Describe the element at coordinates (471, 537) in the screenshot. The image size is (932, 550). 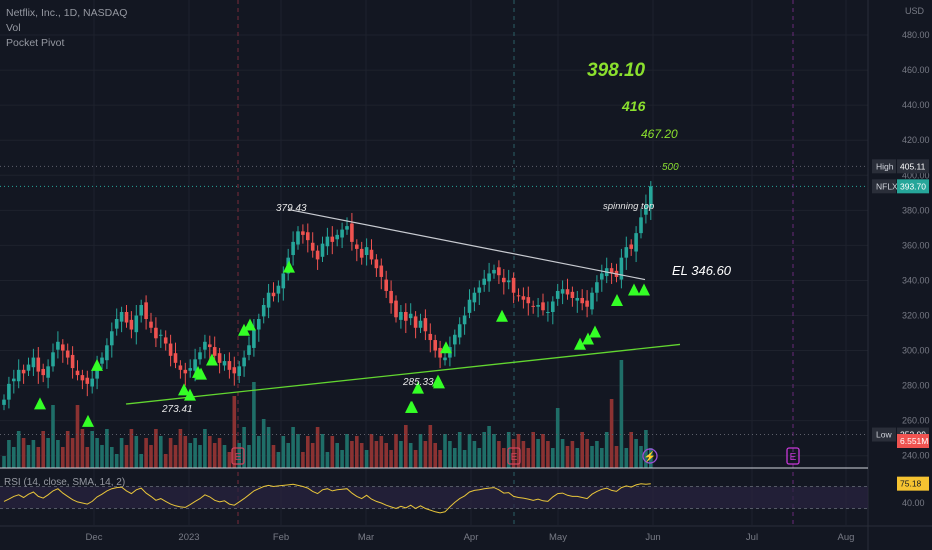
I see `time-axis-label: Apr` at that location.